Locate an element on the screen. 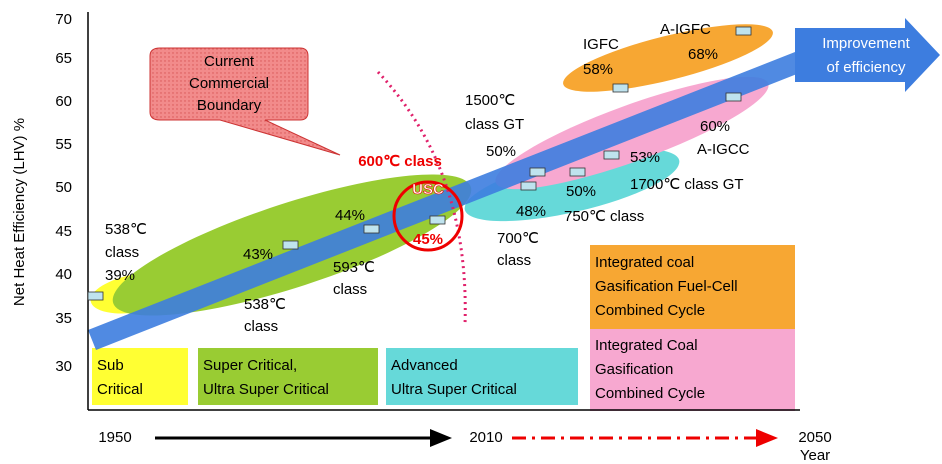 The width and height of the screenshot is (942, 464). y-tick-label: 30 is located at coordinates (63, 366).